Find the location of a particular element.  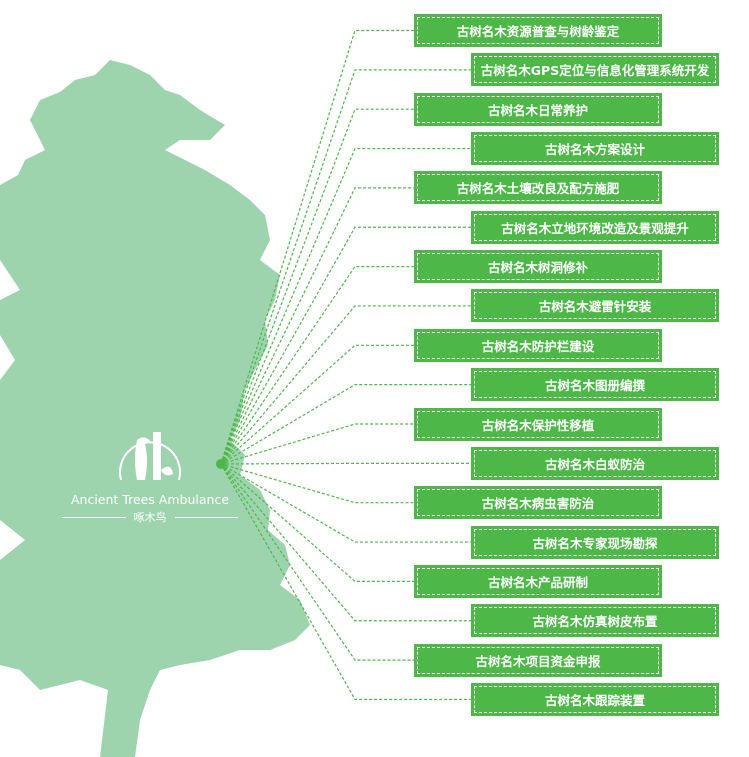

service-box: 古树名木树洞修补 is located at coordinates (538, 267).